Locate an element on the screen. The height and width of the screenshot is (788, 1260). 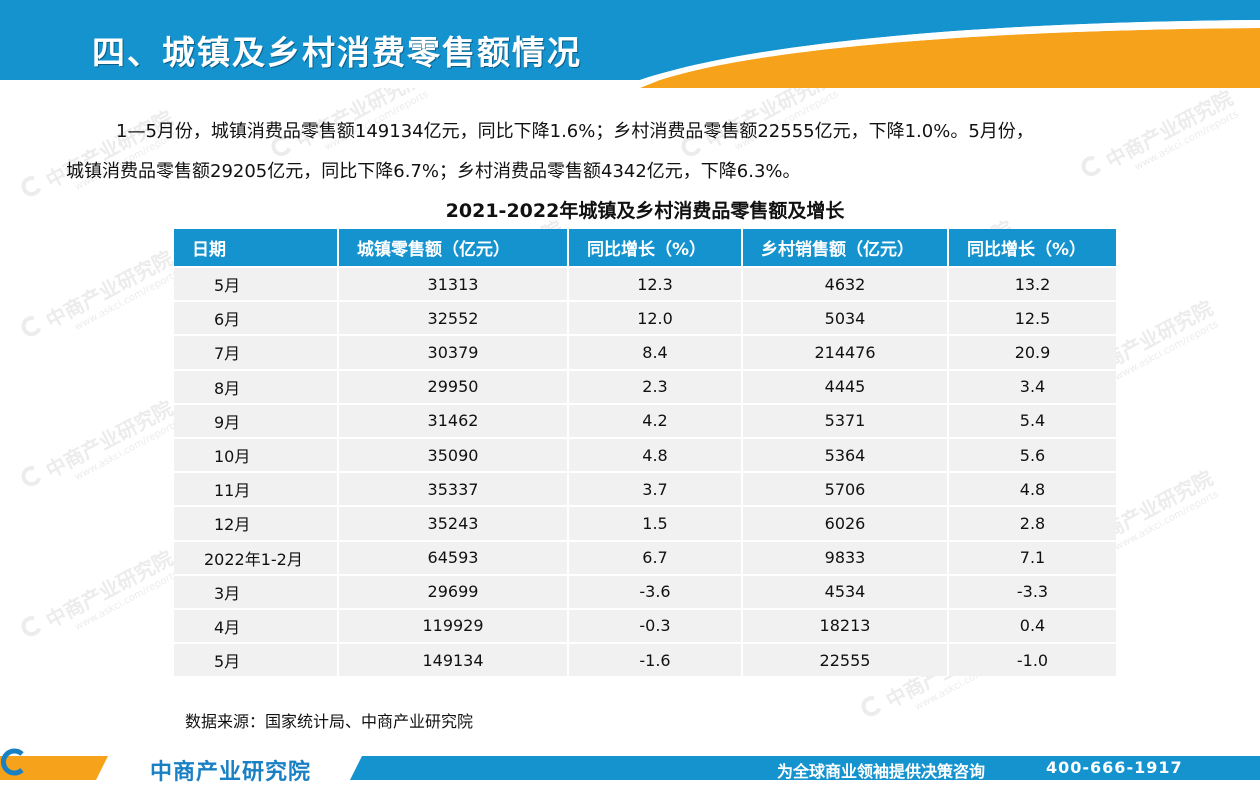
table-row: 8月 29950 2.3 4445 3.4 is located at coordinates (645, 385).